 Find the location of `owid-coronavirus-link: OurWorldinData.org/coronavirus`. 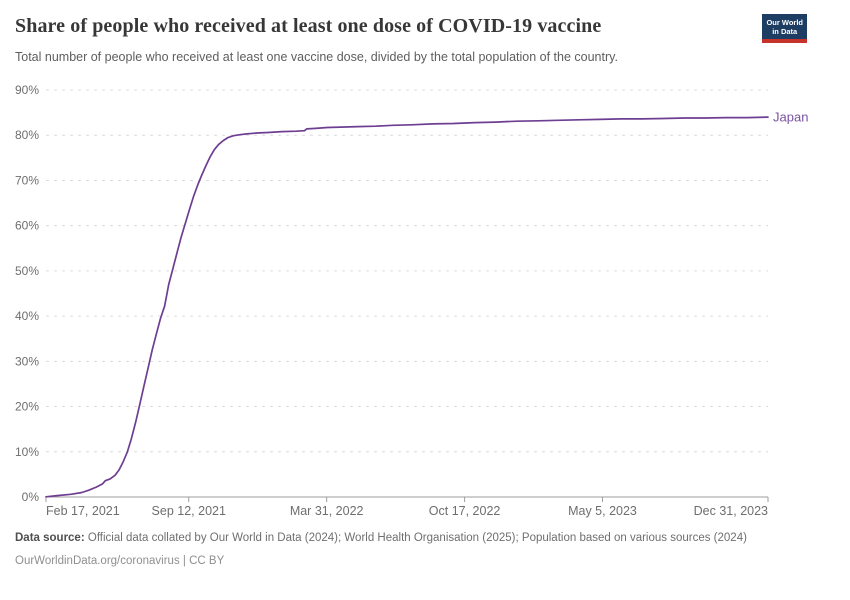

owid-coronavirus-link: OurWorldinData.org/coronavirus is located at coordinates (97, 561).